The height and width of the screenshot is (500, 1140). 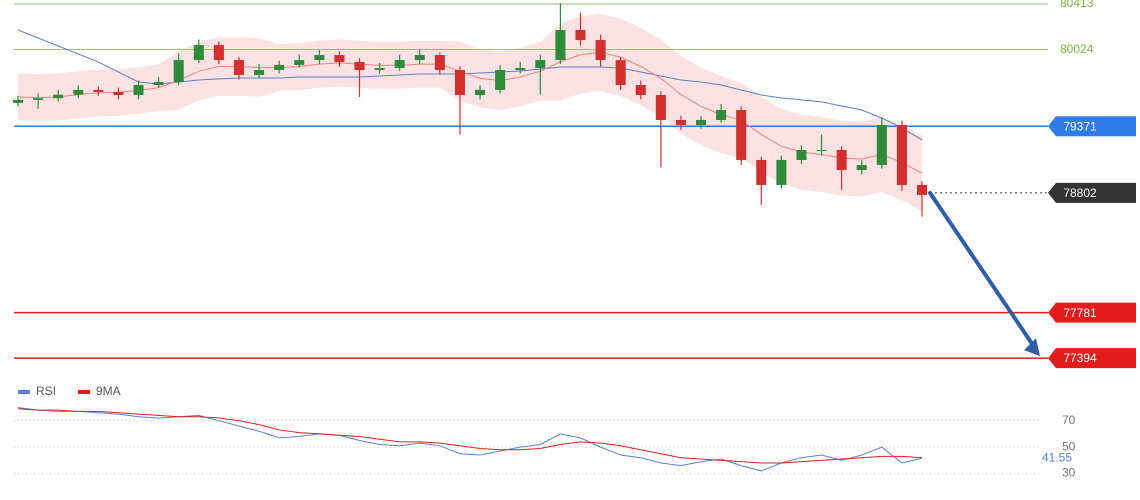 What do you see at coordinates (1080, 313) in the screenshot?
I see `level-label: 77781` at bounding box center [1080, 313].